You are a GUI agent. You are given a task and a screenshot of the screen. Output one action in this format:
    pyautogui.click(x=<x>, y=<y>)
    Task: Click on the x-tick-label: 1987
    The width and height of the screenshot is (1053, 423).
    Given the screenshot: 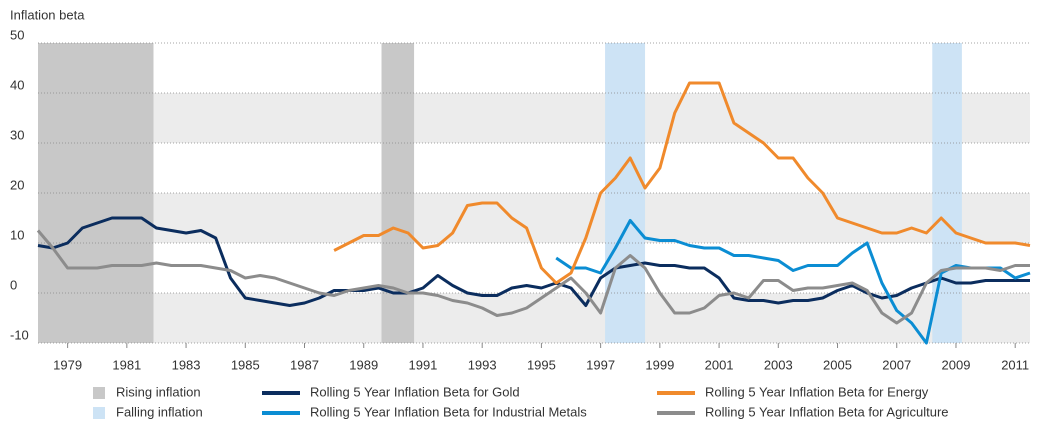 What is the action you would take?
    pyautogui.click(x=304, y=364)
    